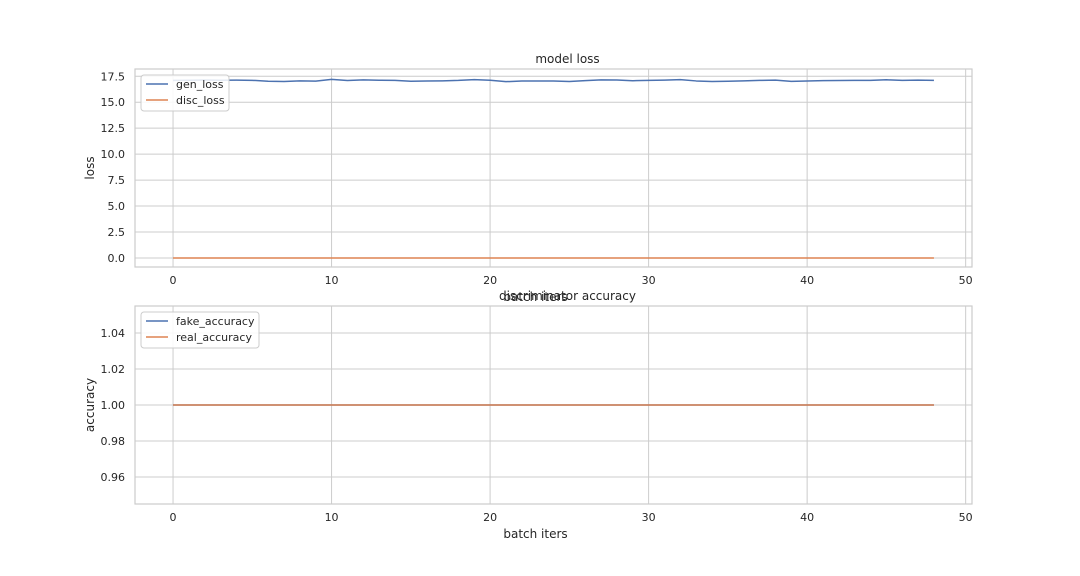  I want to click on chart-1-legend-label: gen_loss, so click(200, 84).